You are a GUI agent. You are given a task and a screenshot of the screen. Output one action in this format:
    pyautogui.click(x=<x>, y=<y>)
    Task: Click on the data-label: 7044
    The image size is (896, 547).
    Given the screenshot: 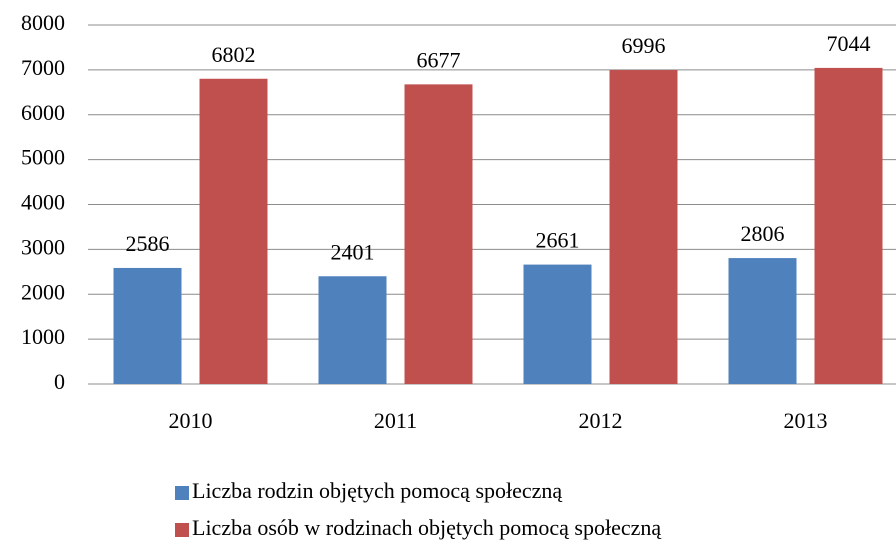 What is the action you would take?
    pyautogui.click(x=849, y=43)
    